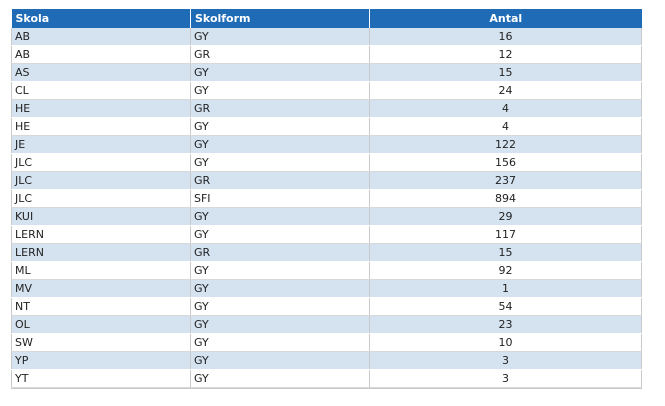 This screenshot has height=406, width=665. I want to click on table-row: LERN GY 117, so click(326, 234).